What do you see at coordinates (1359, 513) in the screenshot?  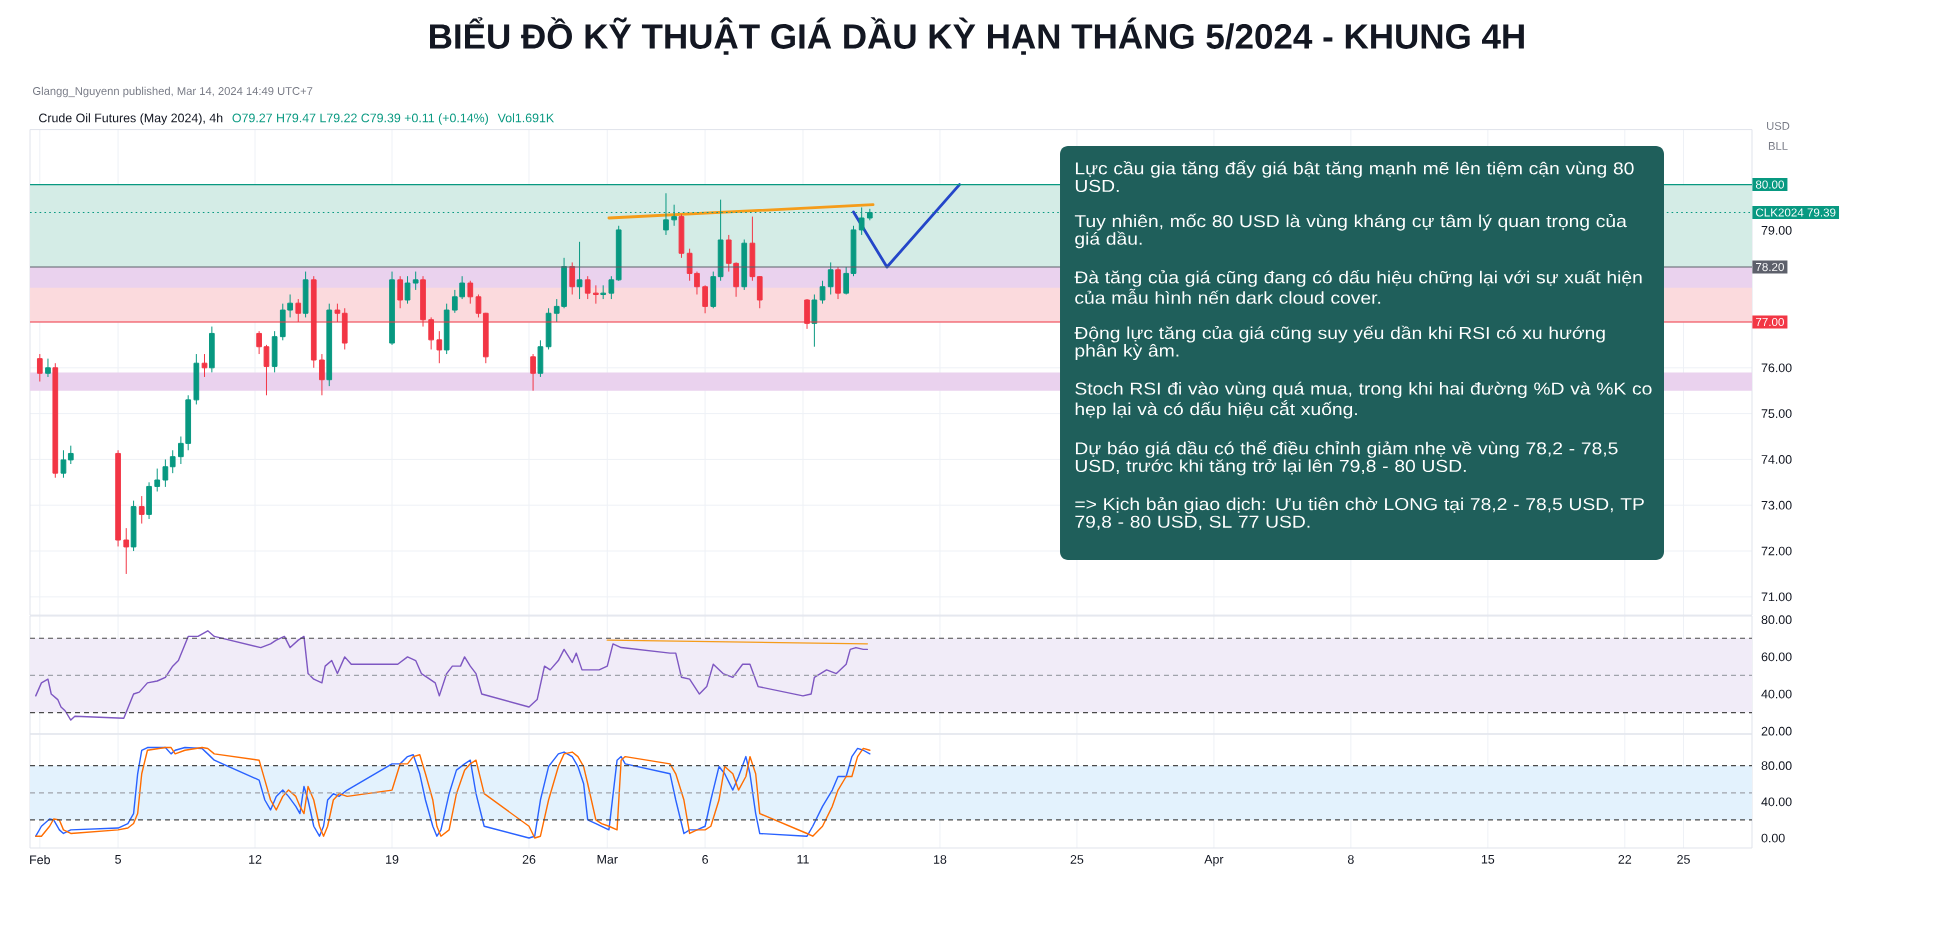 I see `annotation: => Kịch bản giao dịch: Ưu tiên chờ LONG tại 78,2 - 78,5 USD, TP 79,8 - 80 USD, SL 77 USD.` at bounding box center [1359, 513].